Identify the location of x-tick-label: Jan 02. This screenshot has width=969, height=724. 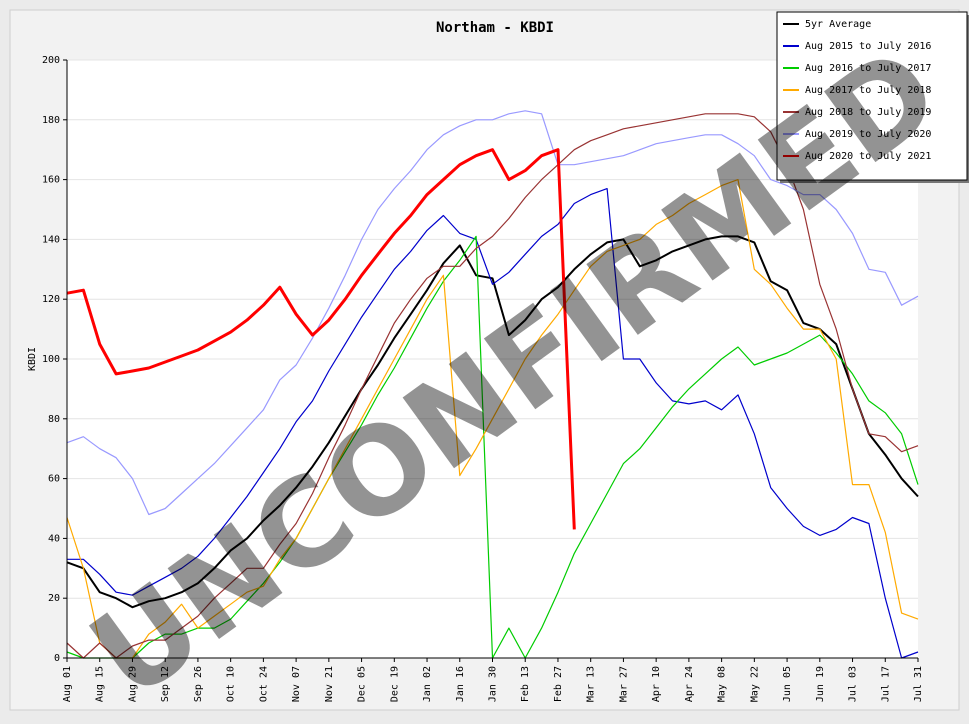
(427, 684).